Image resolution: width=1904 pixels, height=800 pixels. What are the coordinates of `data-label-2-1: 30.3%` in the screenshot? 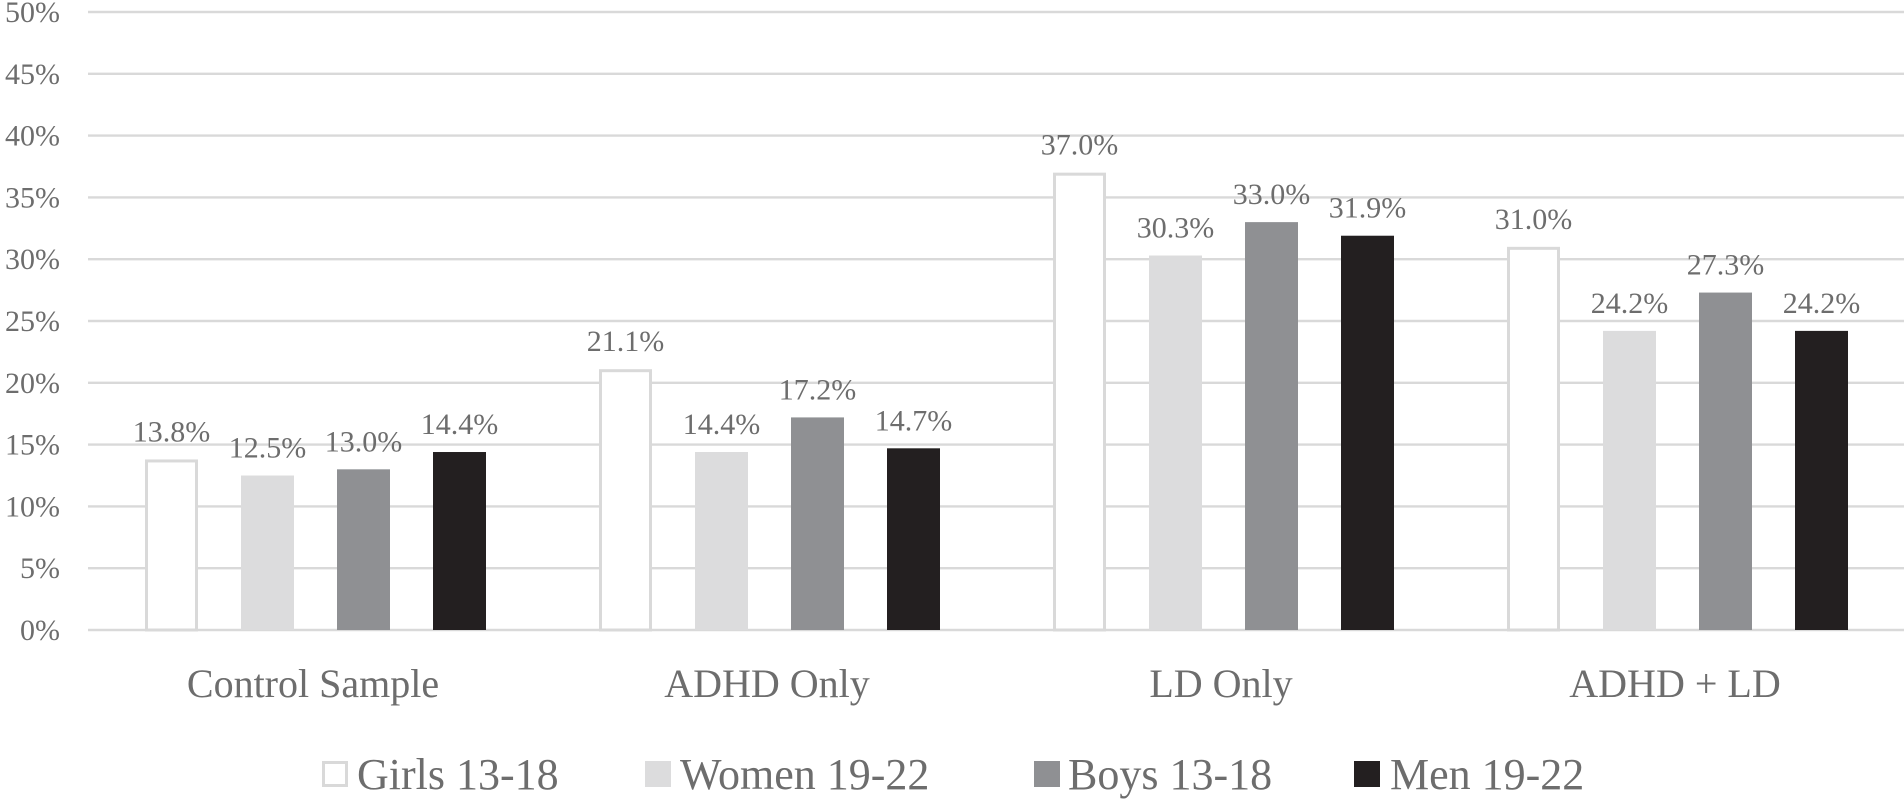 It's located at (1176, 227).